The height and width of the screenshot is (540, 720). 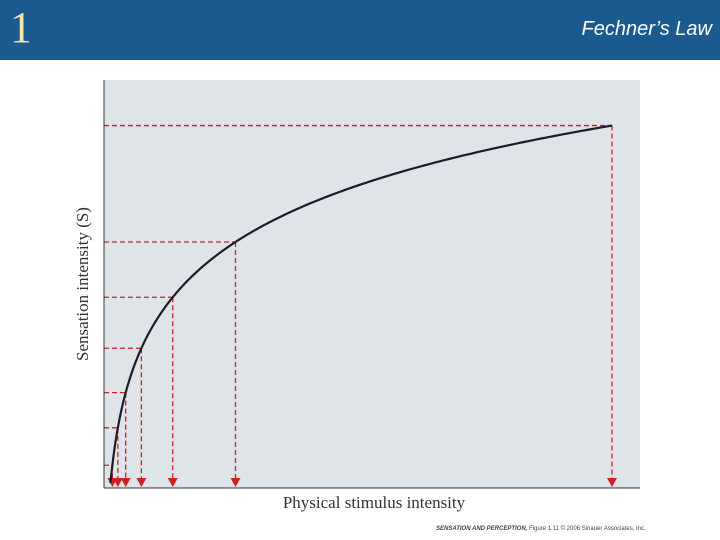 What do you see at coordinates (544, 529) in the screenshot?
I see `credit-figure: Figure 1.11` at bounding box center [544, 529].